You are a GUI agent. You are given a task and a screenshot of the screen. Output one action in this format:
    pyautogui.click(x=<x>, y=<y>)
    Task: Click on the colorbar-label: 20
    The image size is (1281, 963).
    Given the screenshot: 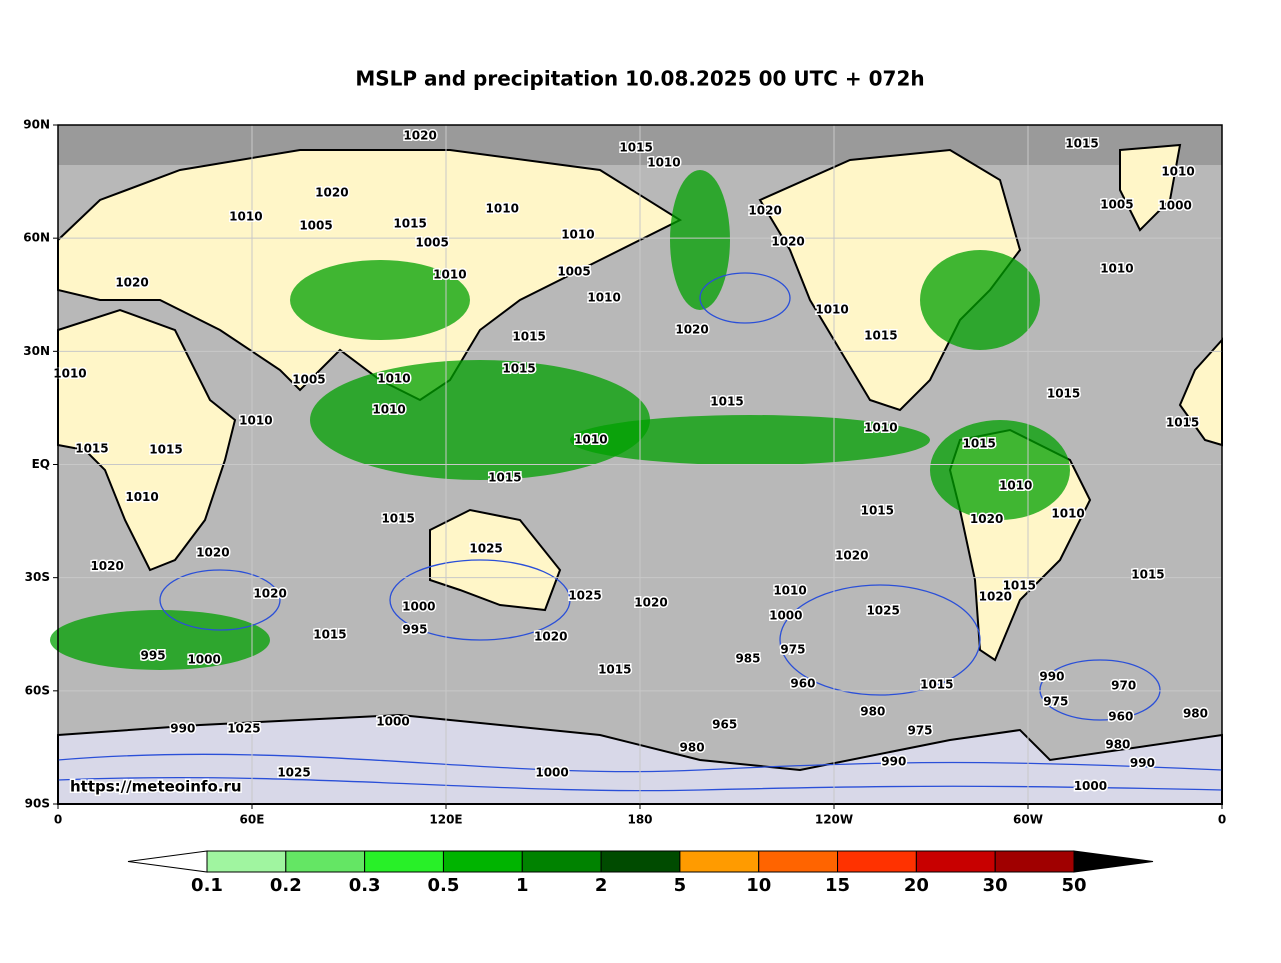 What is the action you would take?
    pyautogui.click(x=916, y=885)
    